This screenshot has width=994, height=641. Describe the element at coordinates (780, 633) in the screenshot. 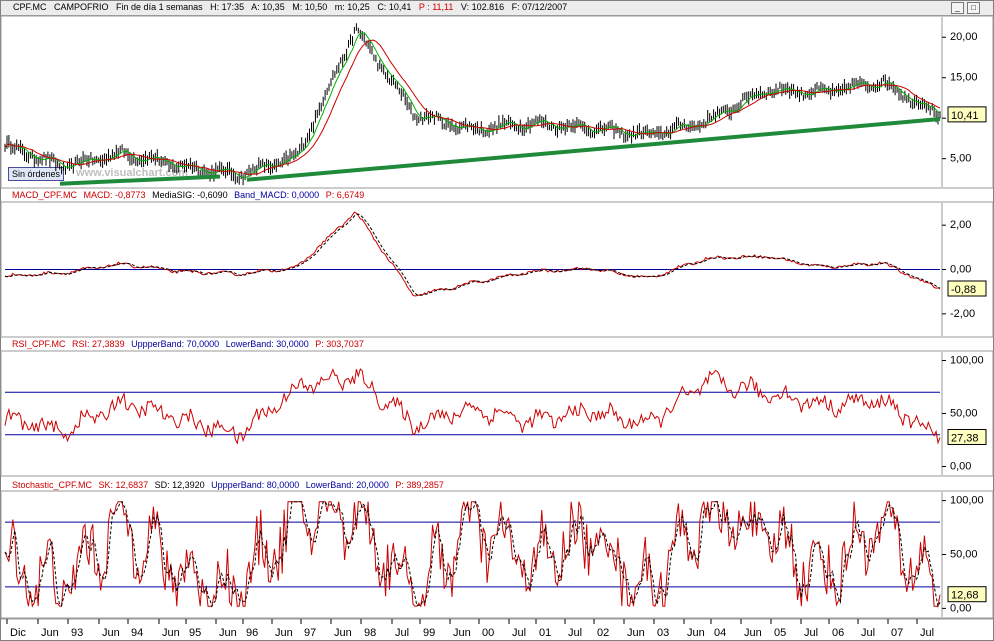

I see `x-tick-label: 05` at that location.